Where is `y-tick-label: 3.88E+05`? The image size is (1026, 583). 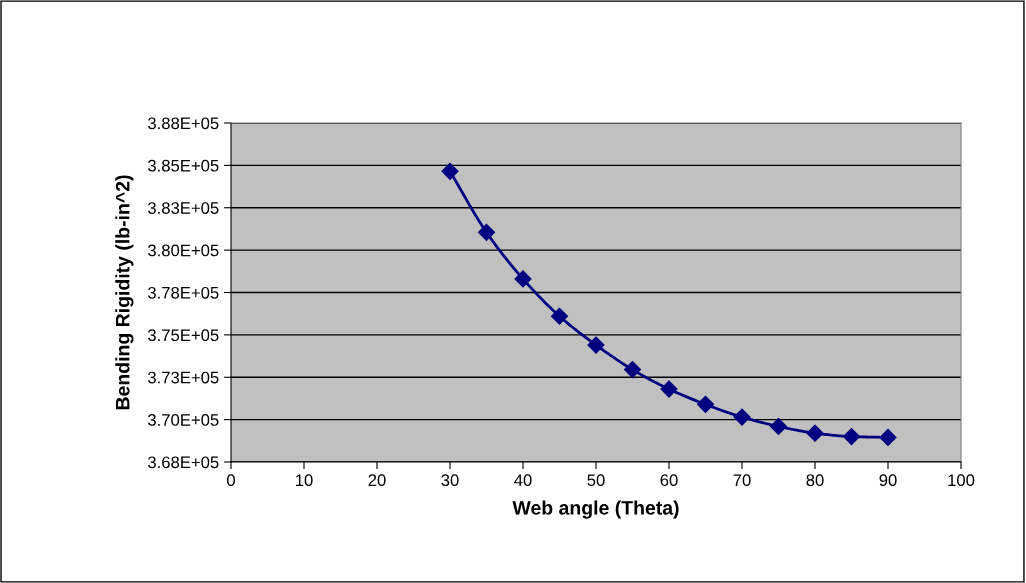
y-tick-label: 3.88E+05 is located at coordinates (183, 123).